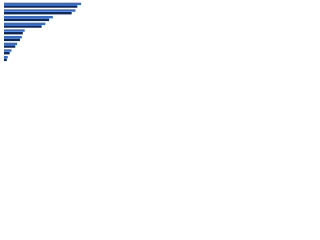 This screenshot has width=320, height=240. Describe the element at coordinates (43, 32) in the screenshot. I see `chart` at that location.